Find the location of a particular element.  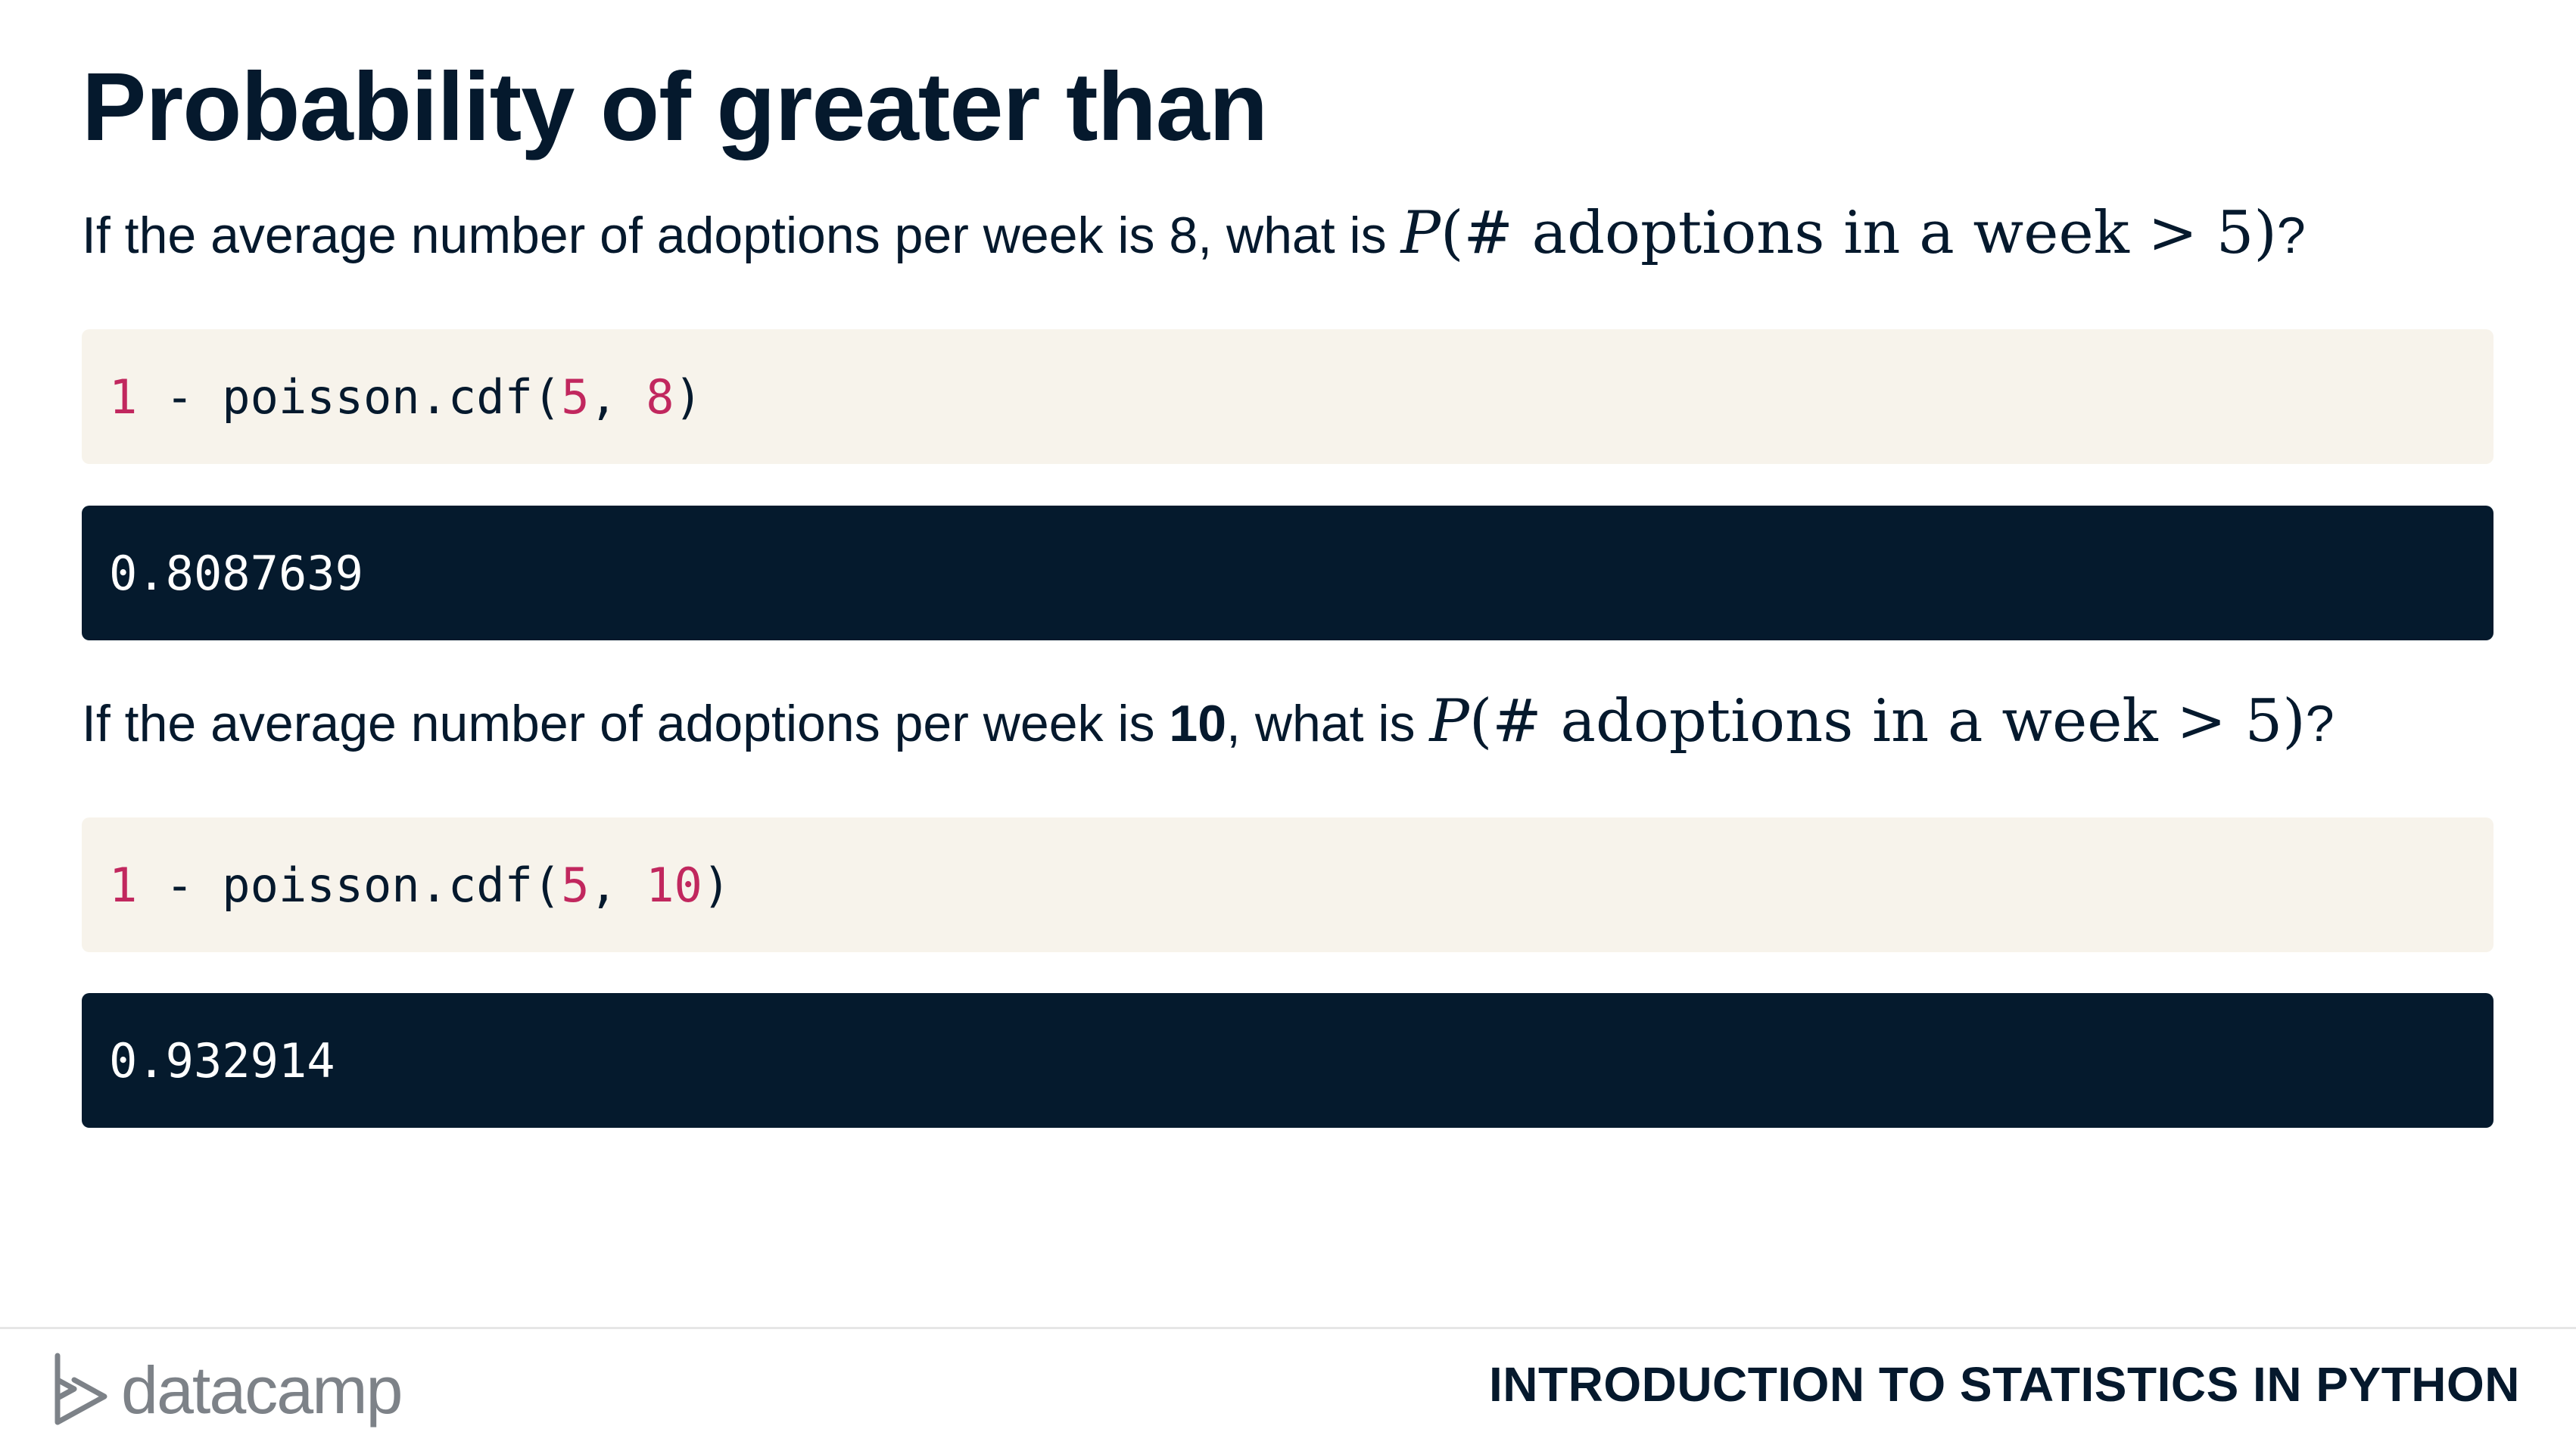

question-2-mid: , what is is located at coordinates (1328, 723).